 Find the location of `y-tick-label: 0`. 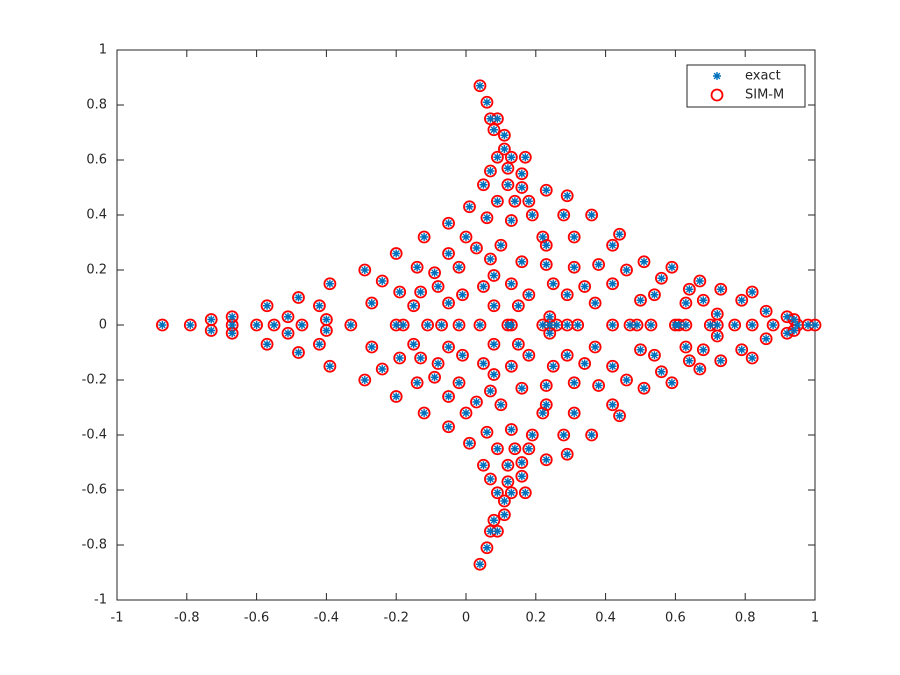

y-tick-label: 0 is located at coordinates (103, 325).